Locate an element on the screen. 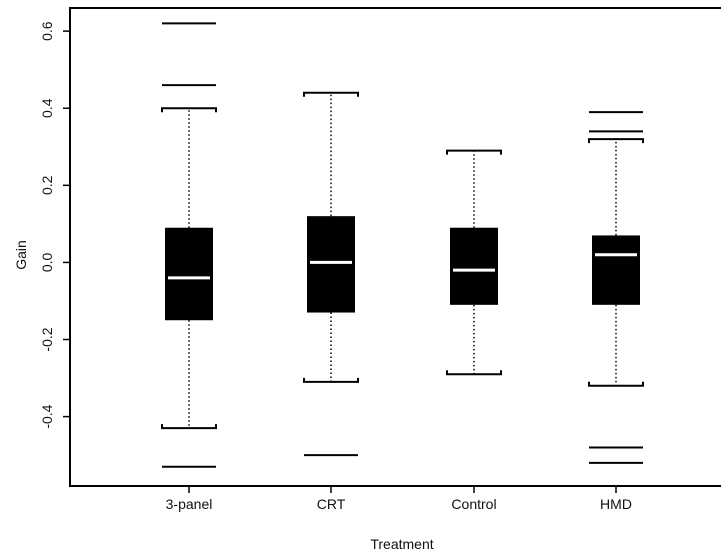 The width and height of the screenshot is (721, 558). y-axis-title: Gain is located at coordinates (21, 255).